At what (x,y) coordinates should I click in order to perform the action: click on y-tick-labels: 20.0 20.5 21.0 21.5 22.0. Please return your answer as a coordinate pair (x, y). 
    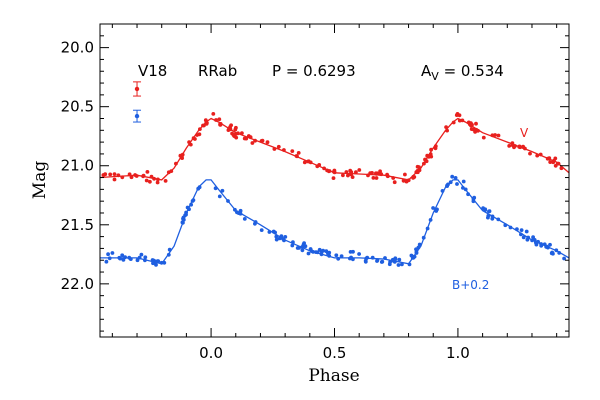
    Looking at the image, I should click on (77, 166).